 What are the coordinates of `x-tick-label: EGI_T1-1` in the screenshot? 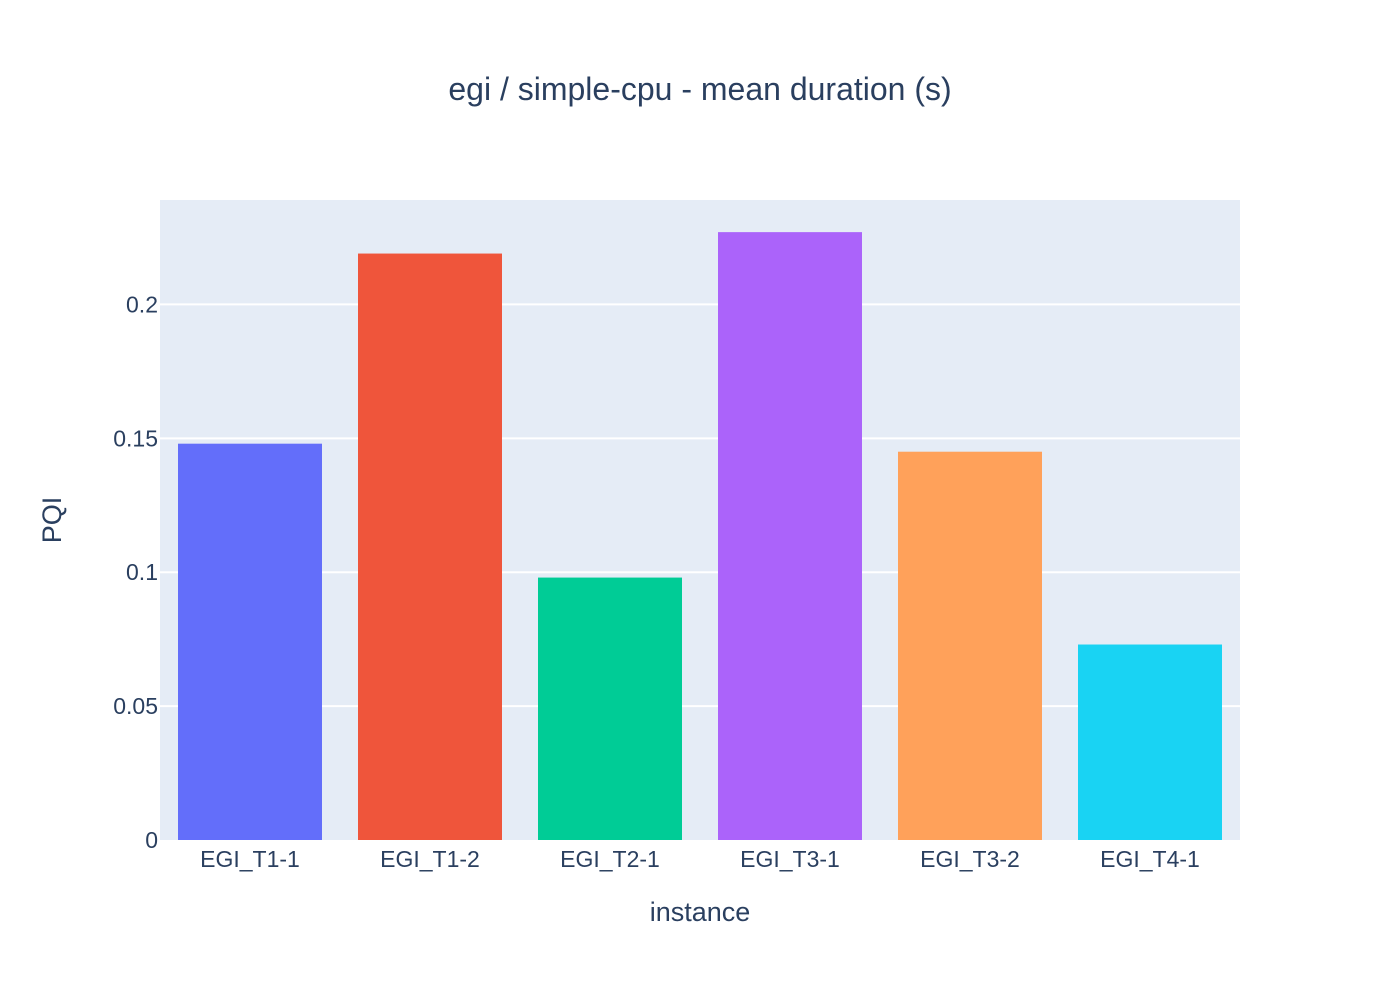 It's located at (250, 859).